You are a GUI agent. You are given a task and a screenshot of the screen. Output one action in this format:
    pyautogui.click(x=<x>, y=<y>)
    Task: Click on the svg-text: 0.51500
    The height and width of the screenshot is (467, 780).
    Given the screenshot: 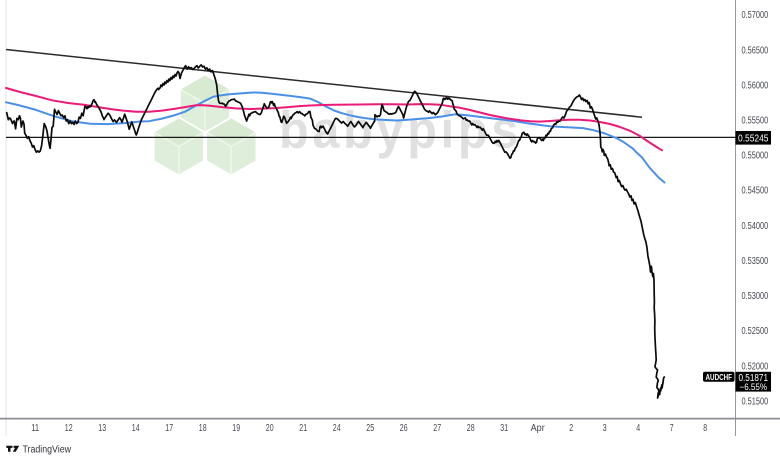 What is the action you would take?
    pyautogui.click(x=755, y=402)
    